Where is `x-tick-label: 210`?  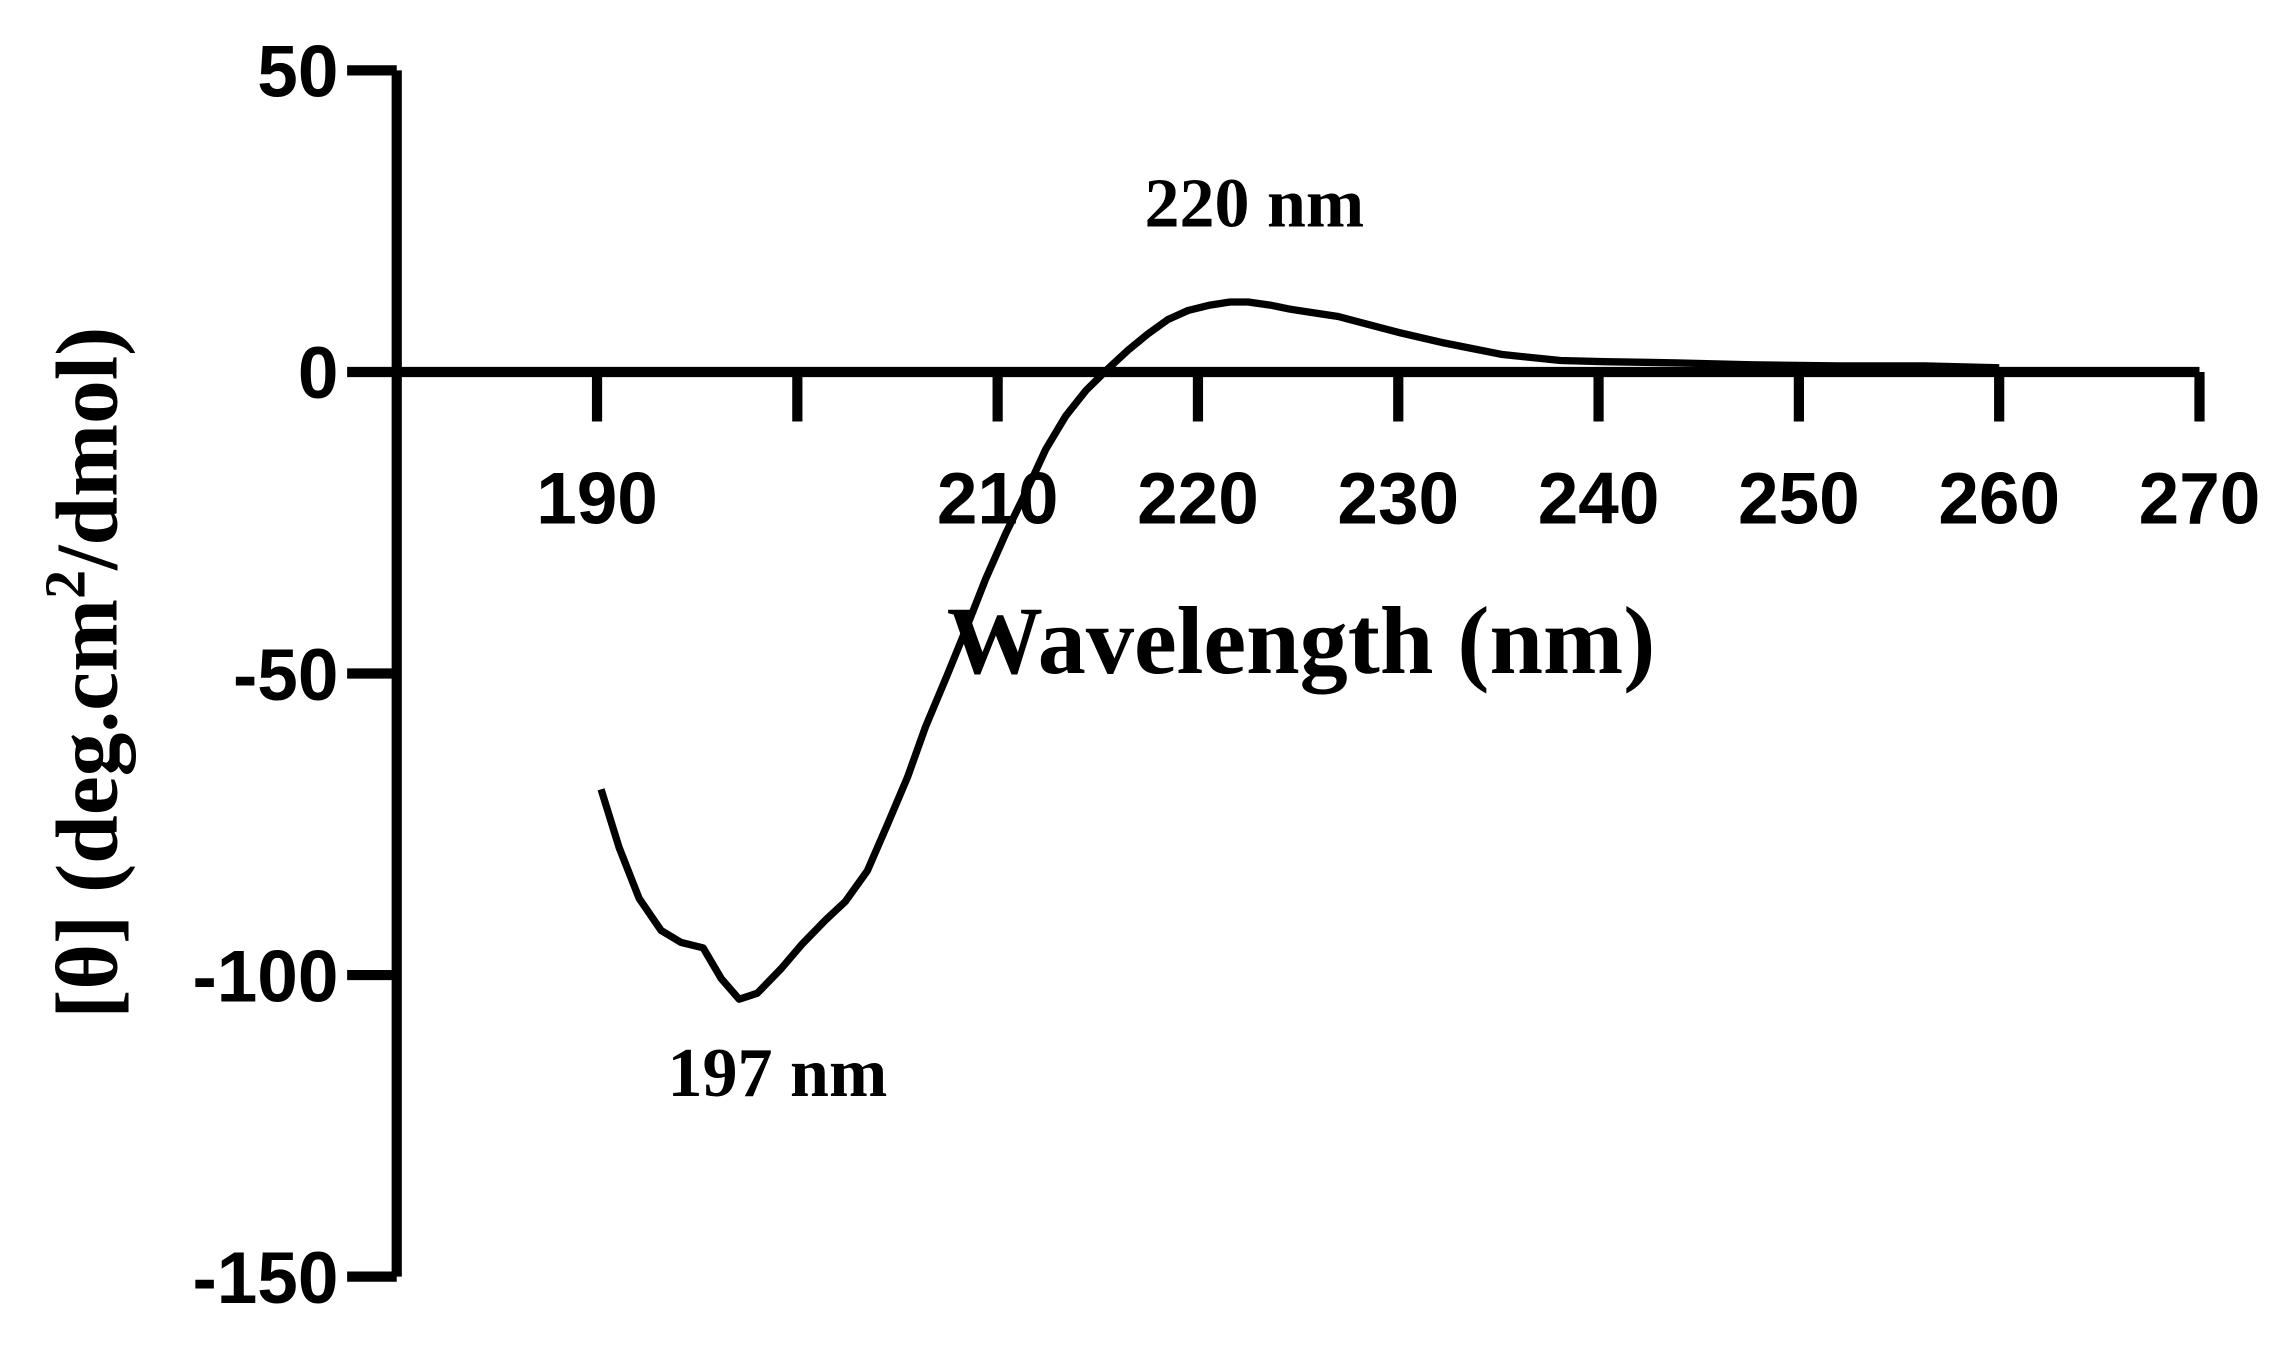
x-tick-label: 210 is located at coordinates (998, 499).